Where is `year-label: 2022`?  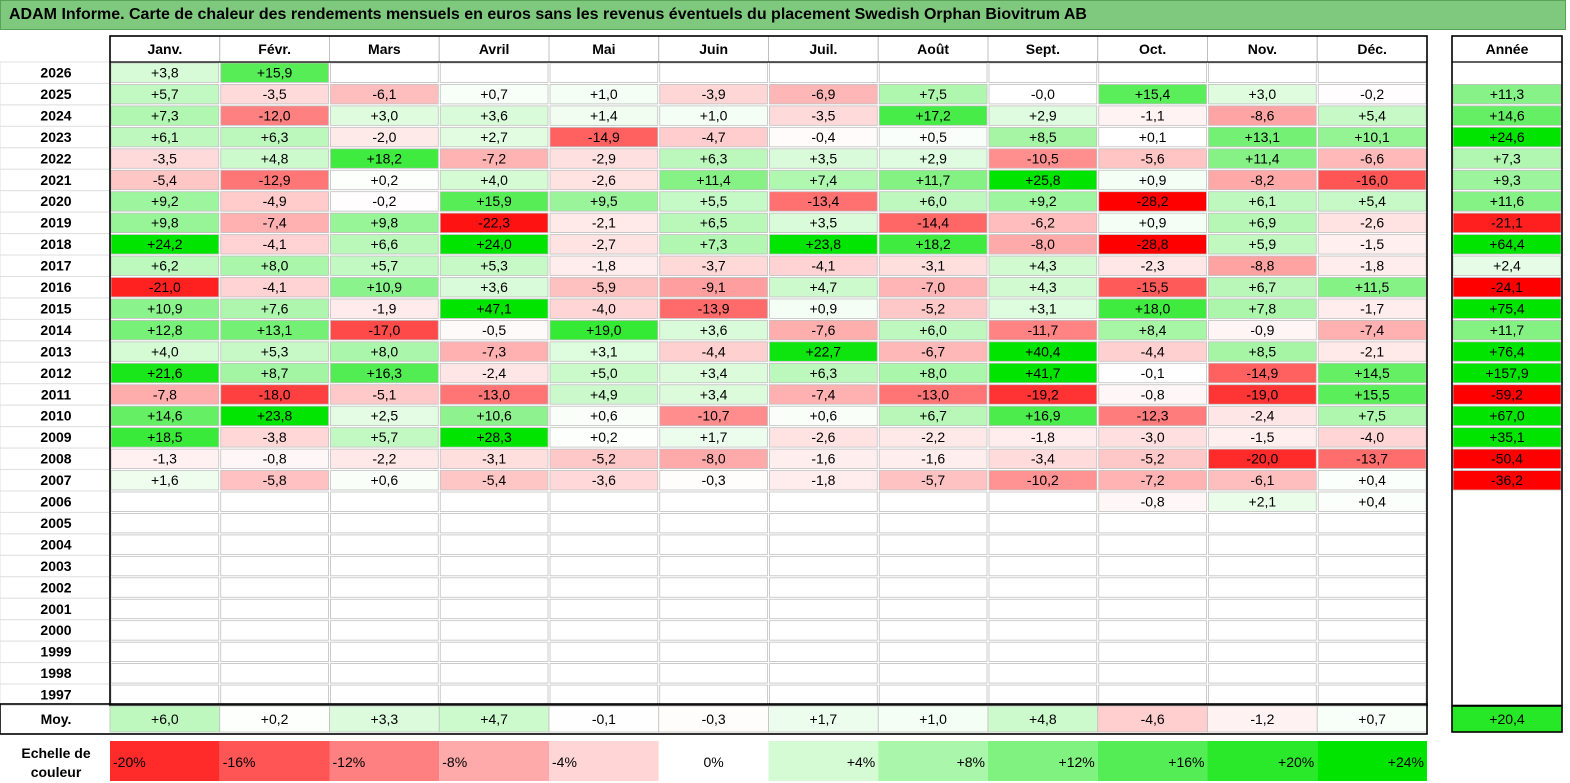
year-label: 2022 is located at coordinates (55, 158).